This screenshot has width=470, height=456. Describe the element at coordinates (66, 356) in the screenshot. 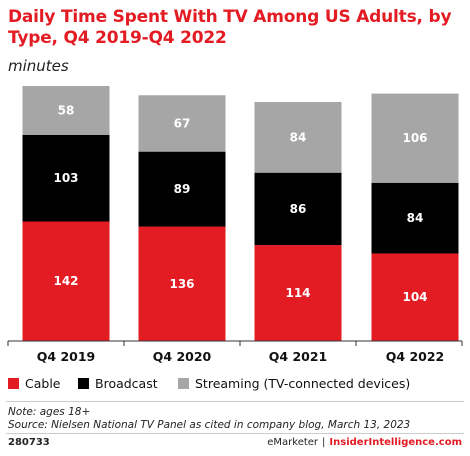

I see `x-tick-label: Q4 2019` at that location.